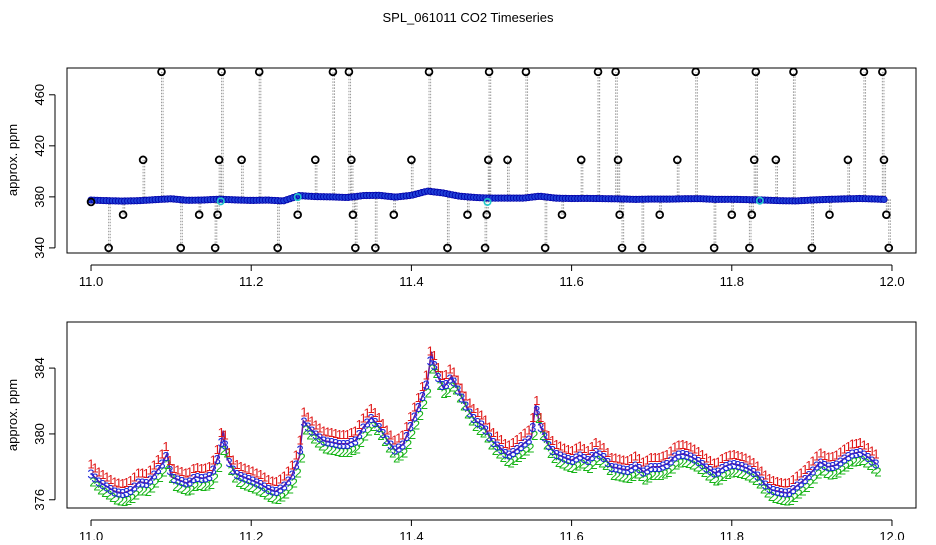 Image resolution: width=936 pixels, height=545 pixels. I want to click on top-y-axis-label: approx. ppm, so click(12, 160).